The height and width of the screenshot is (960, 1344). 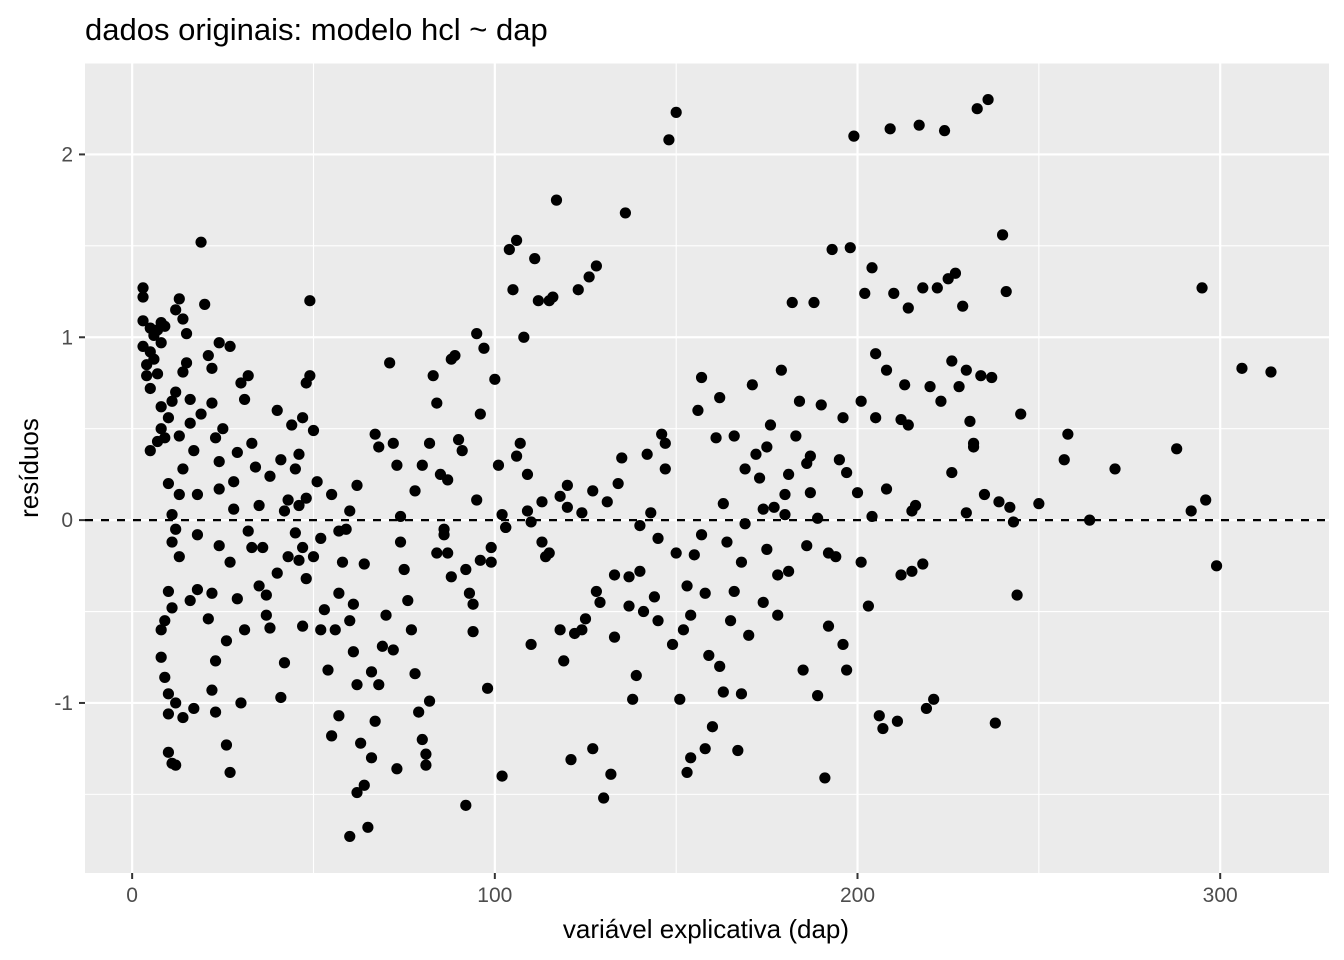 I want to click on y-tick-label: 0, so click(x=67, y=520).